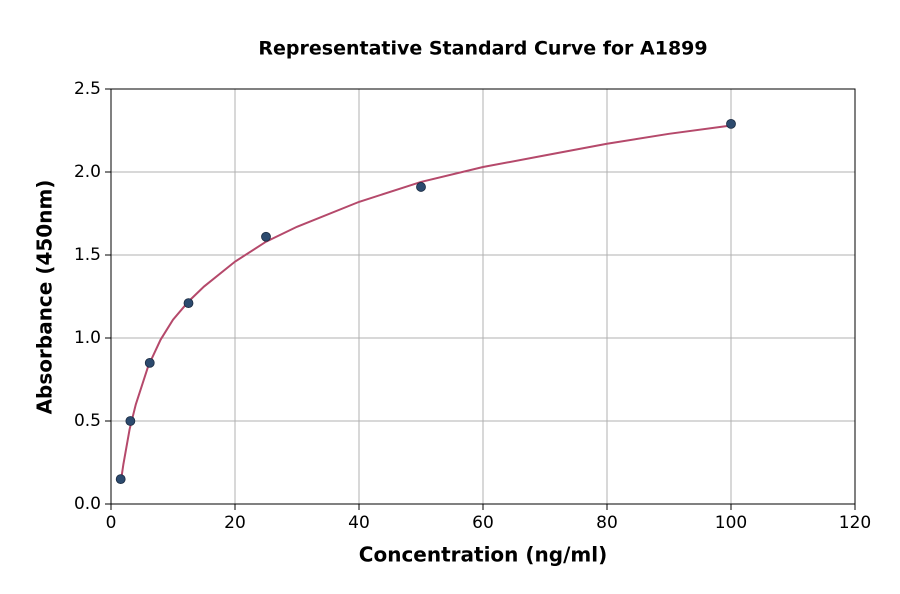 The image size is (900, 594). What do you see at coordinates (235, 523) in the screenshot?
I see `x-tick-label: 20` at bounding box center [235, 523].